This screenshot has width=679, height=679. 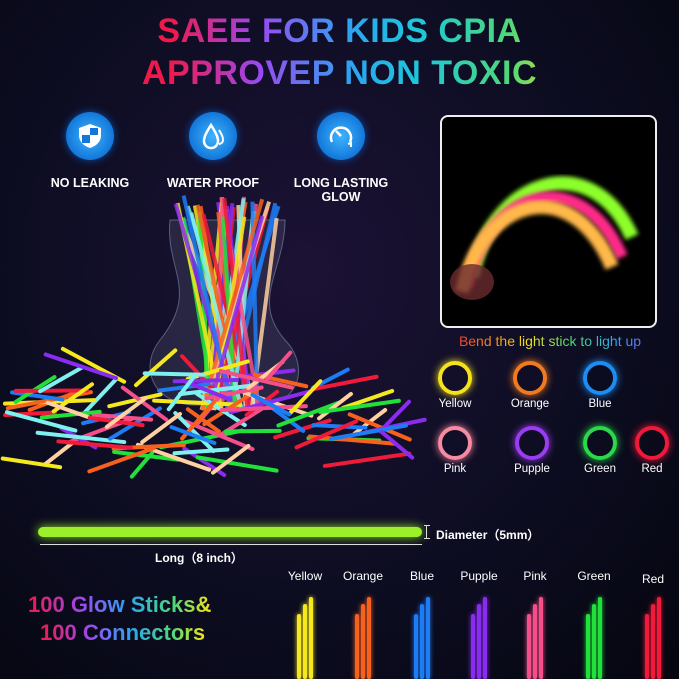 I want to click on water-drop-icon, so click(x=213, y=136).